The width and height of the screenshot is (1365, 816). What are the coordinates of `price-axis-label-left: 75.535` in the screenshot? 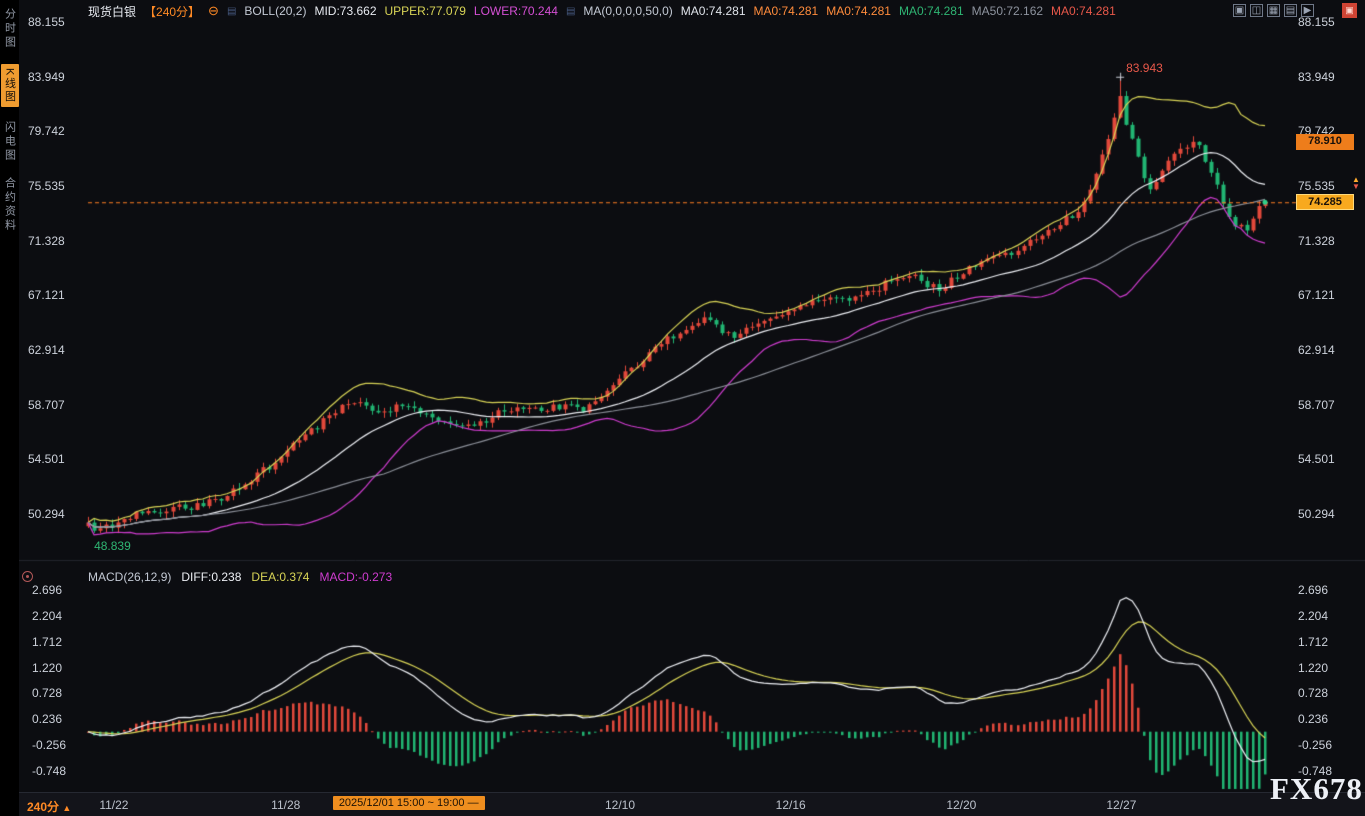 It's located at (46, 185).